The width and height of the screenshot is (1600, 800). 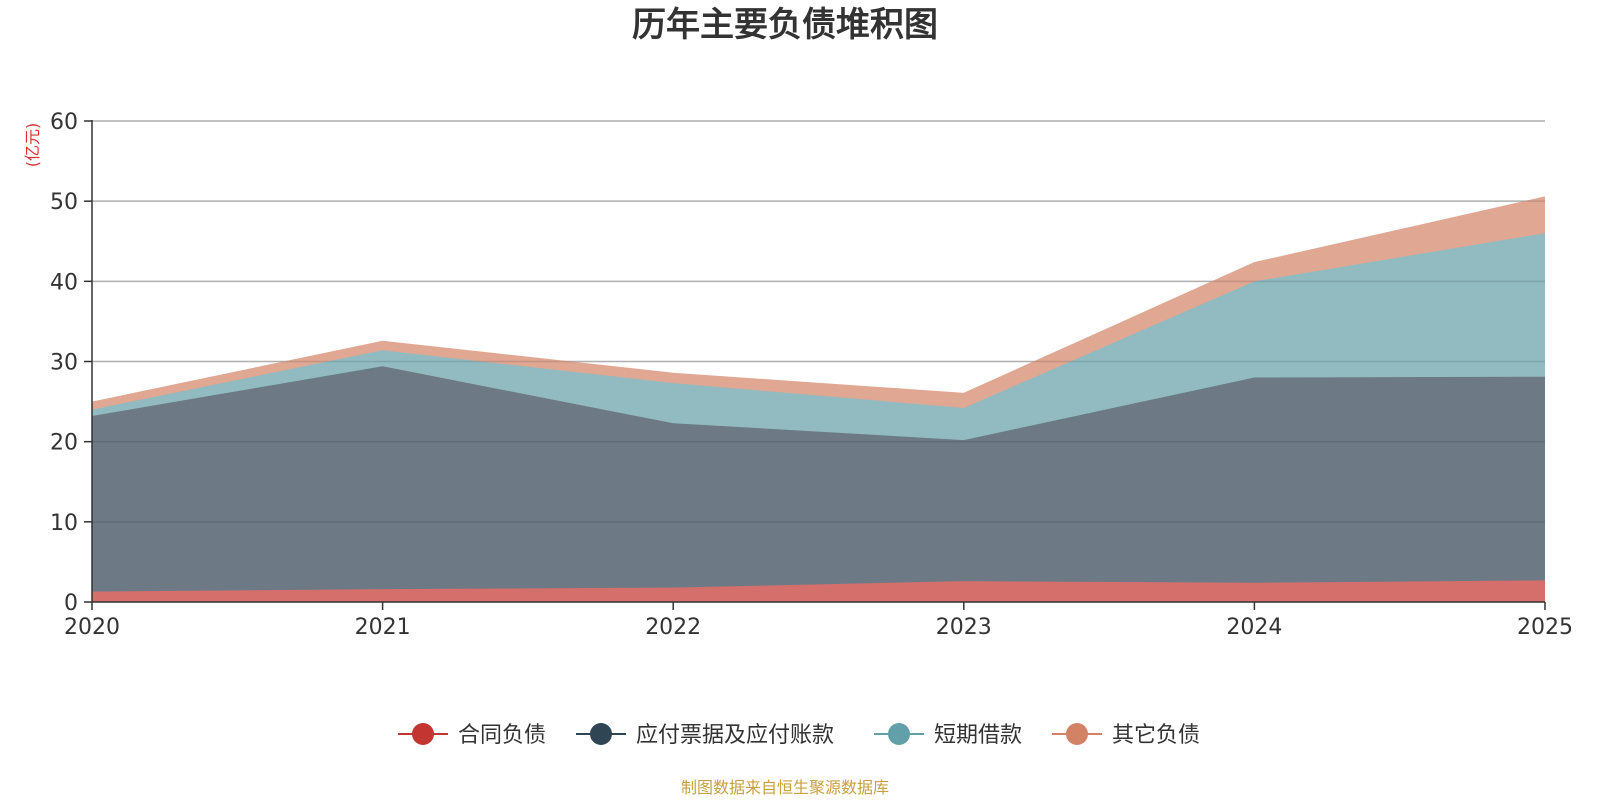 I want to click on legend-item-2: 短期借款, so click(x=948, y=735).